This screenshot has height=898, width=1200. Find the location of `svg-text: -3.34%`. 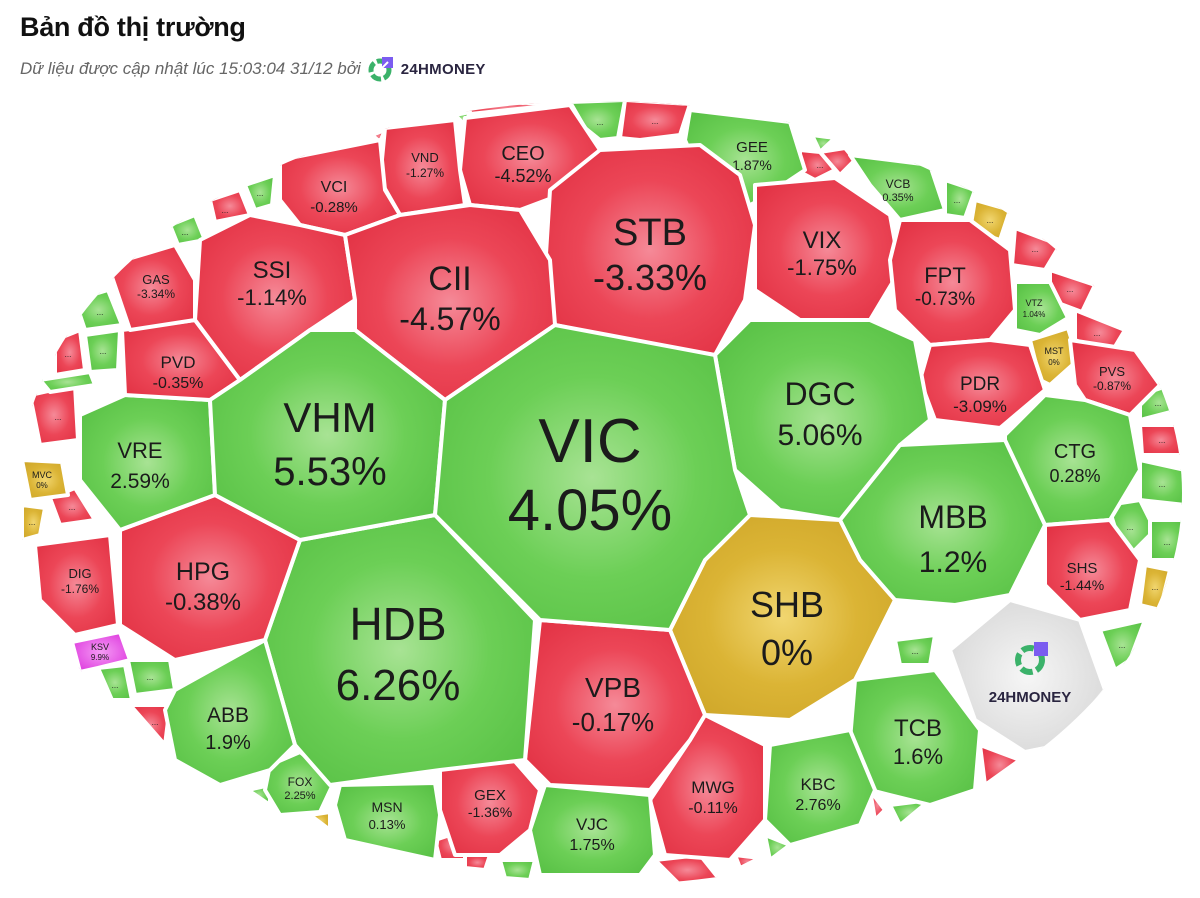

svg-text: -3.34% is located at coordinates (156, 294).